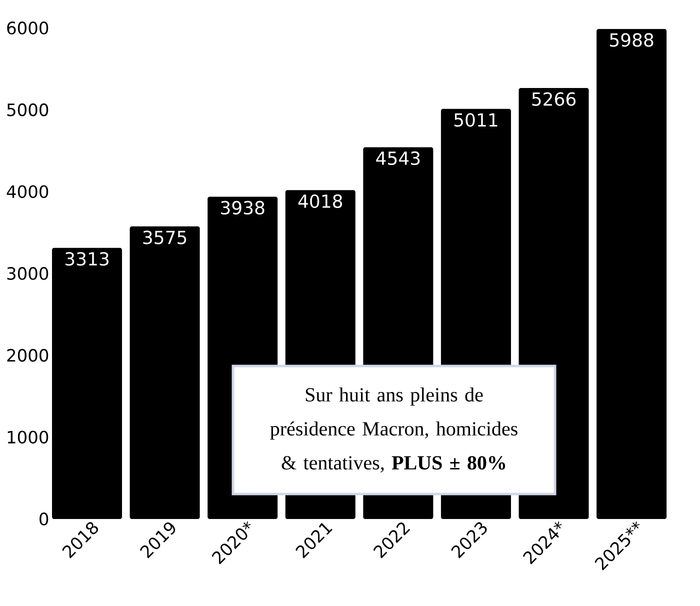 The height and width of the screenshot is (606, 700). Describe the element at coordinates (242, 207) in the screenshot. I see `data-label: 3938` at that location.